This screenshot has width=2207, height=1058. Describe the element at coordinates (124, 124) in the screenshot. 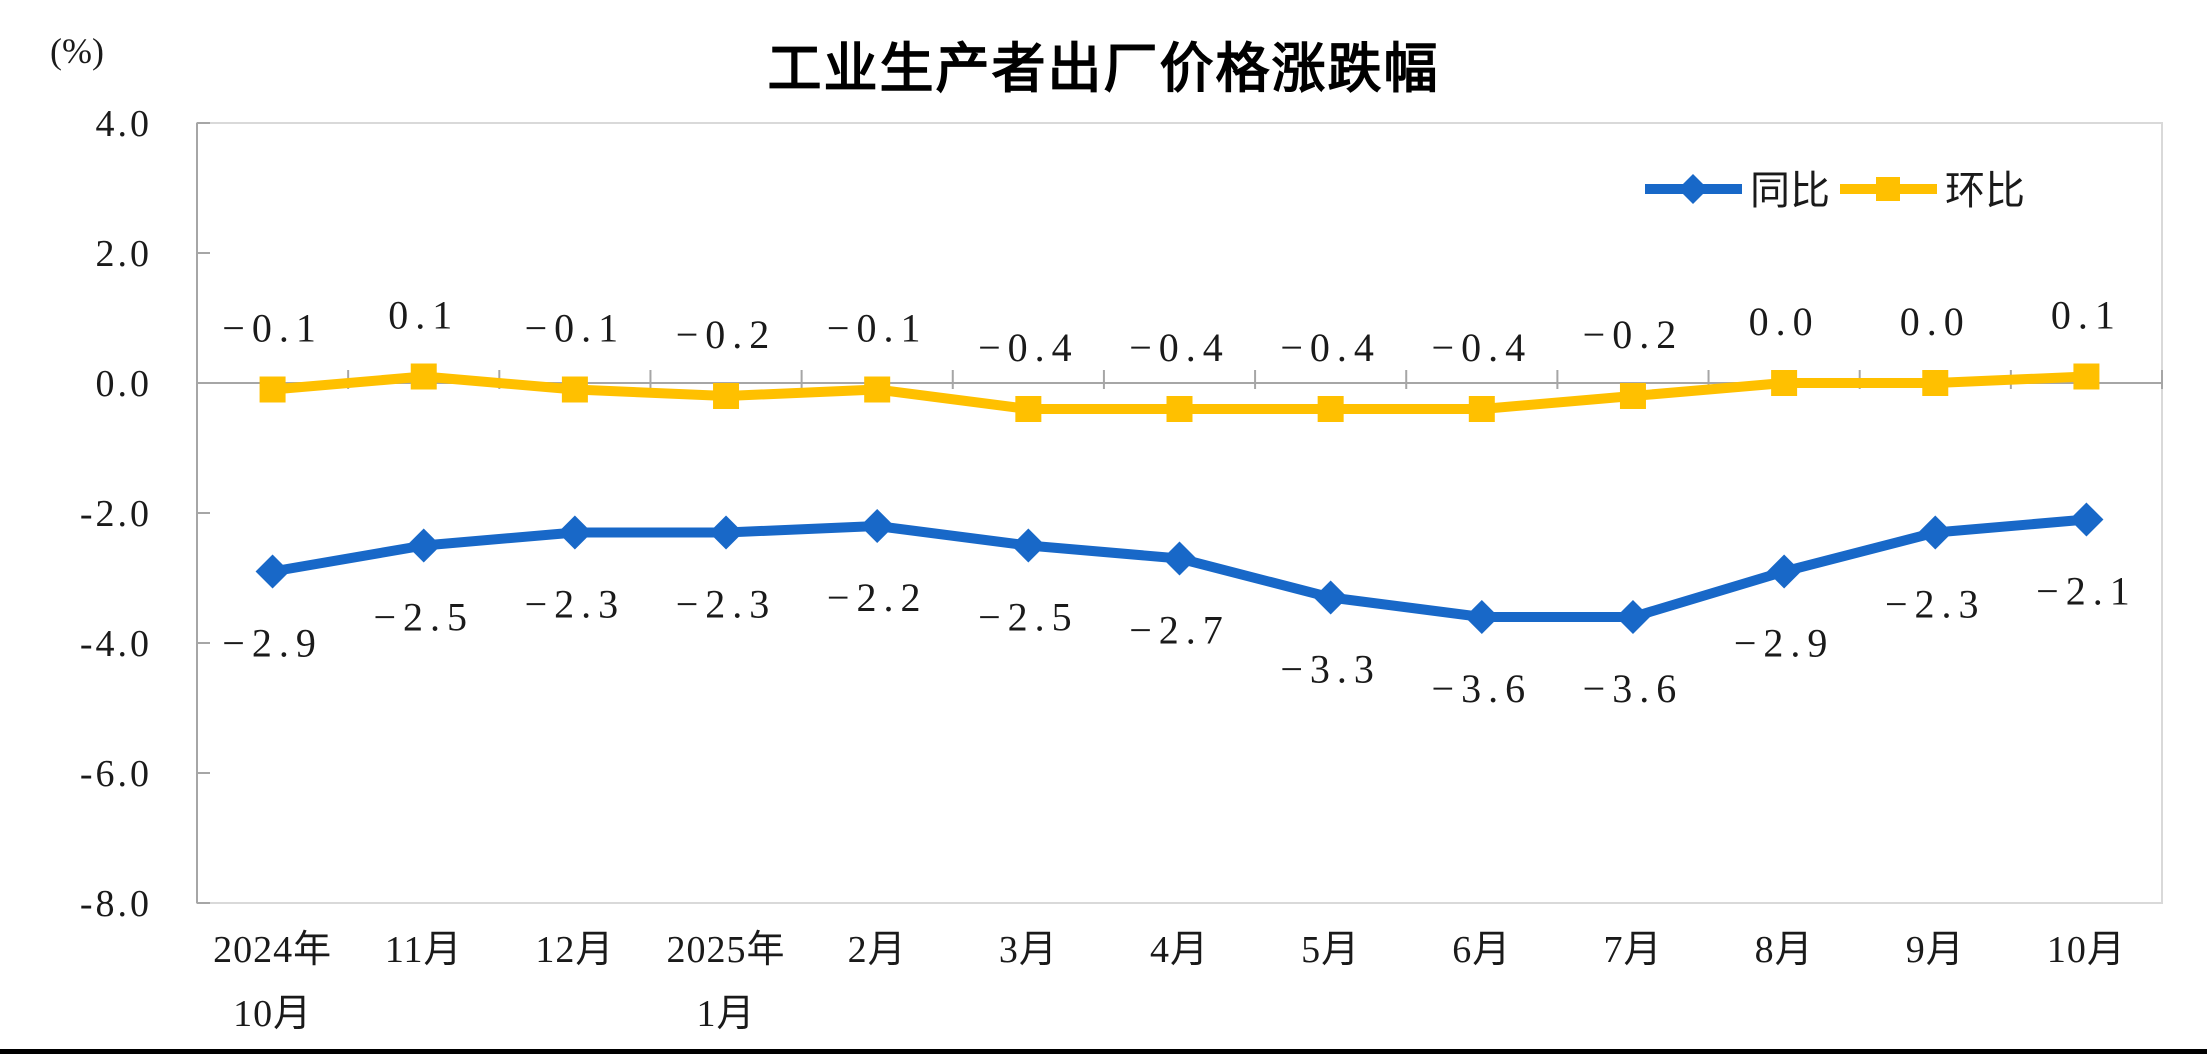

I see `y-tick-label: 4.0` at that location.